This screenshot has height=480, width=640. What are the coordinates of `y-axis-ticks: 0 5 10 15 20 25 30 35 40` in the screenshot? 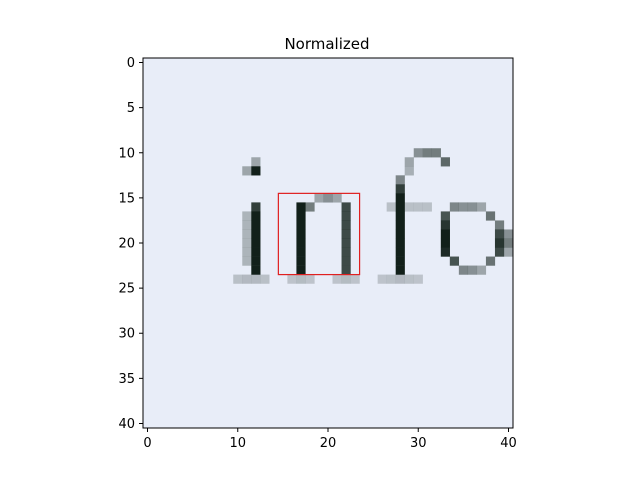 It's located at (130, 244).